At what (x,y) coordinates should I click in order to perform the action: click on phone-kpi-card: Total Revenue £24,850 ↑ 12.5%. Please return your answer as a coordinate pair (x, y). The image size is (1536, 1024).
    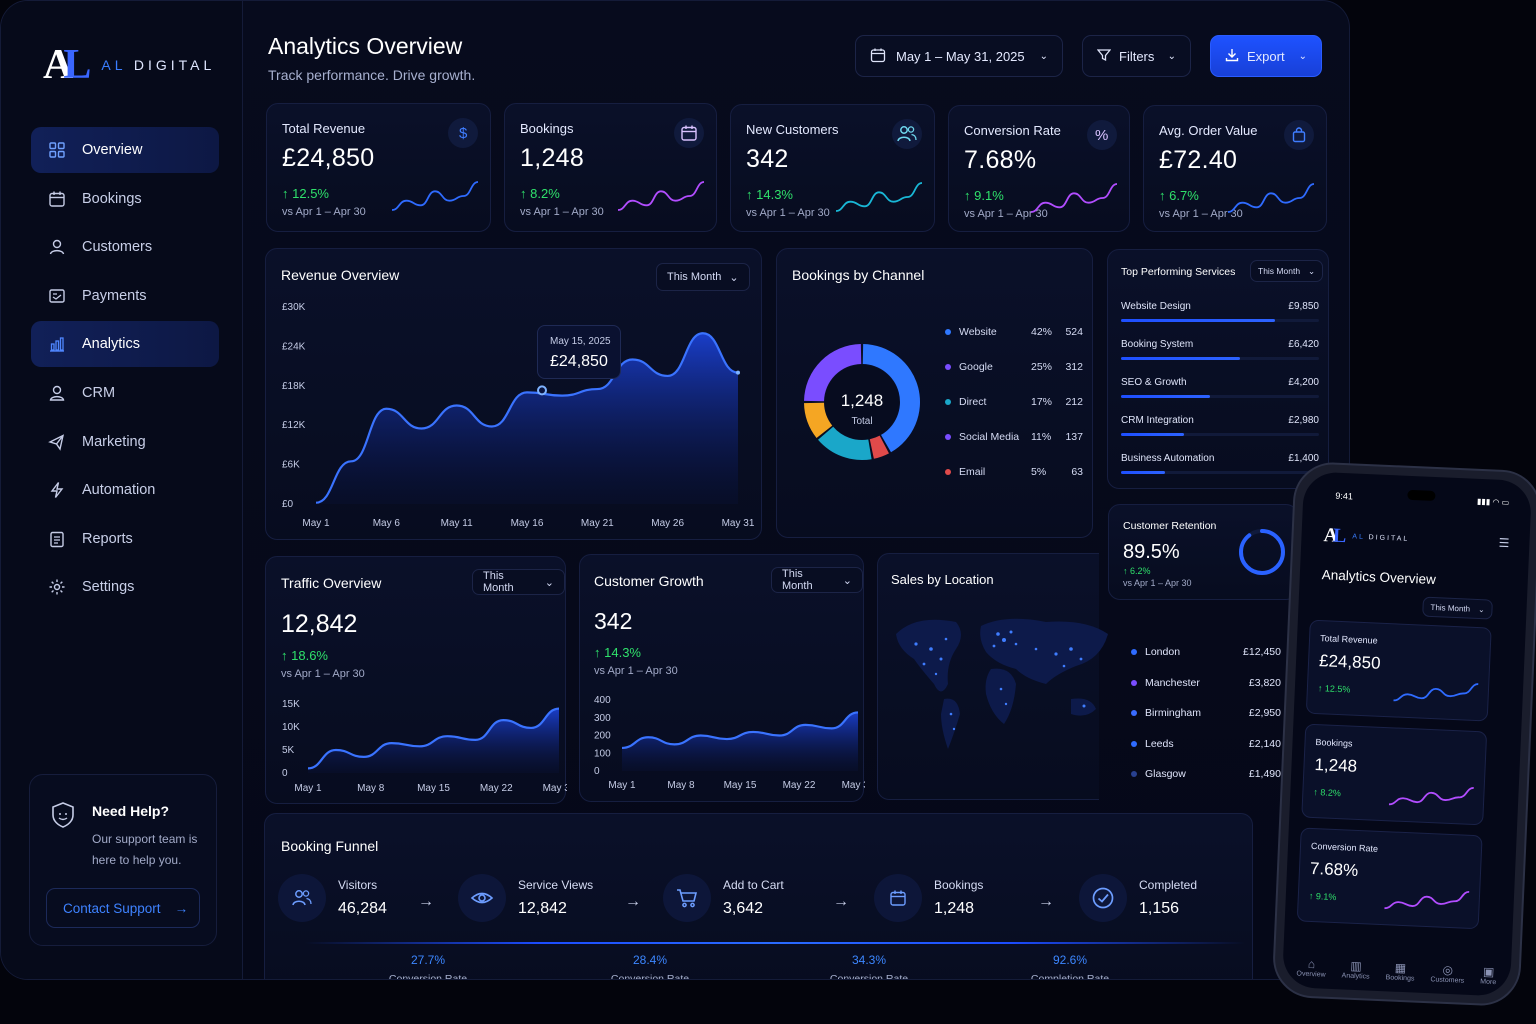
    Looking at the image, I should click on (1398, 670).